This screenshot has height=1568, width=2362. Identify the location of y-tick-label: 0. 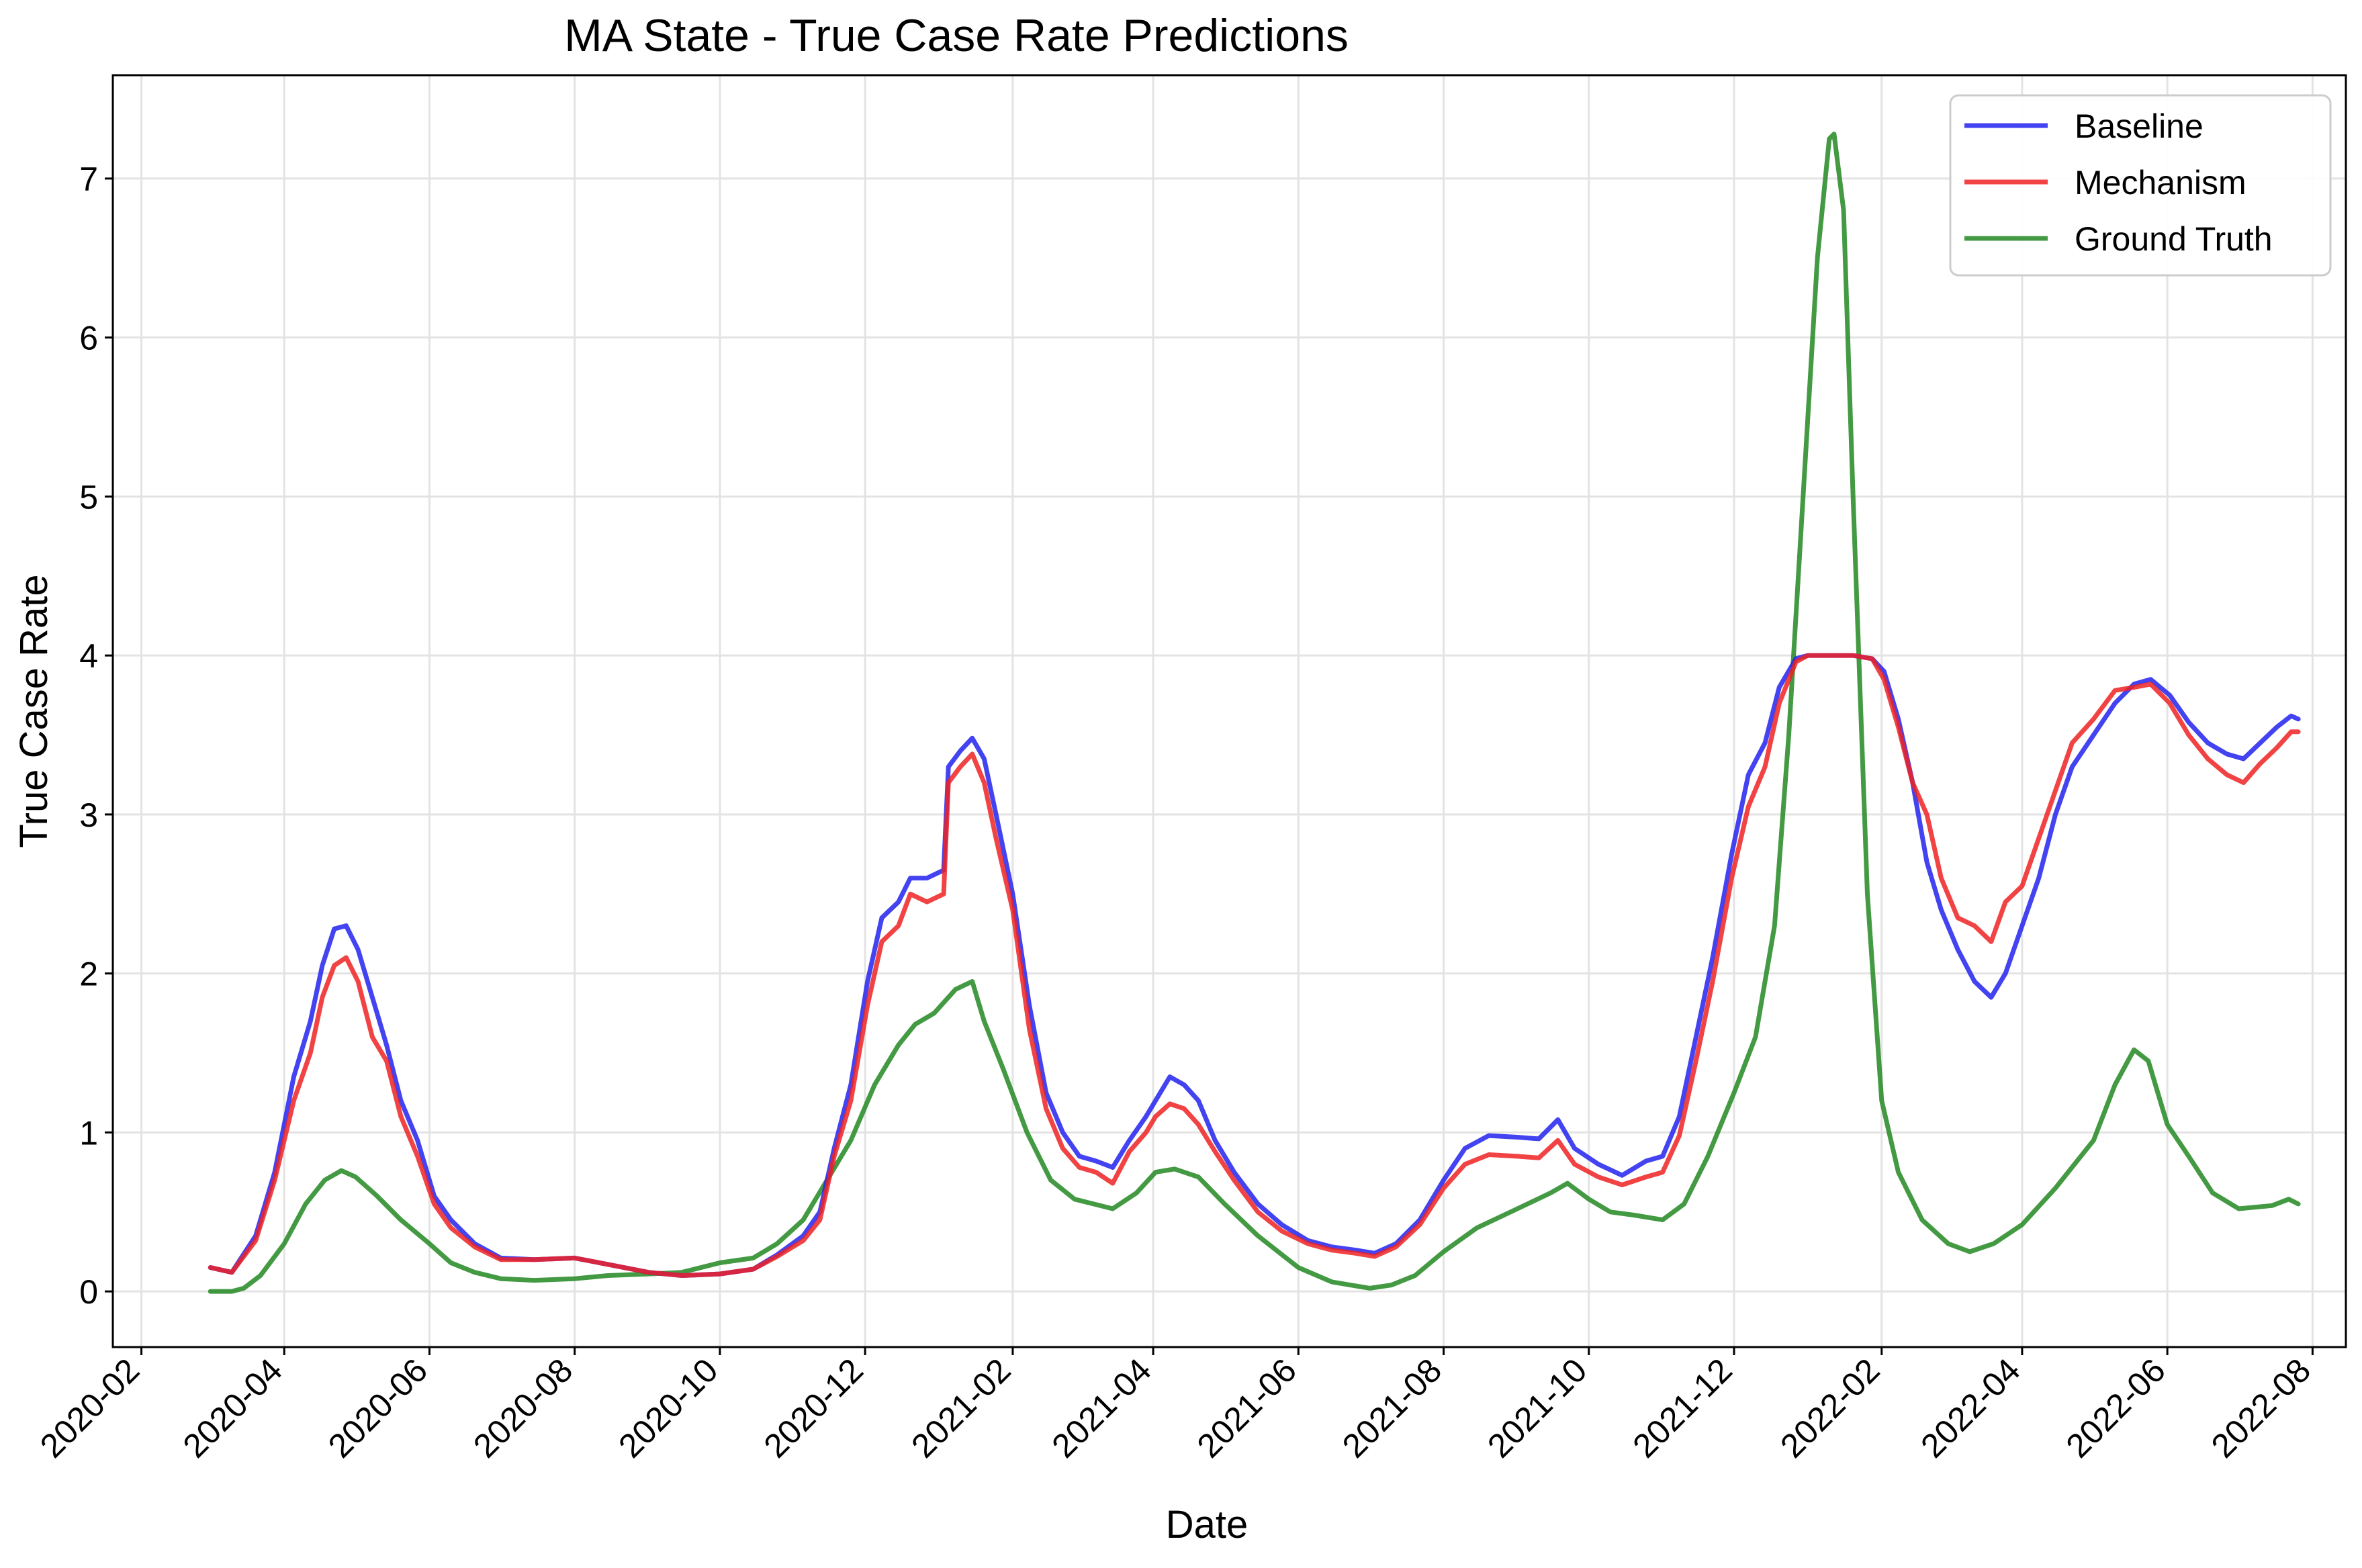
(88, 1292).